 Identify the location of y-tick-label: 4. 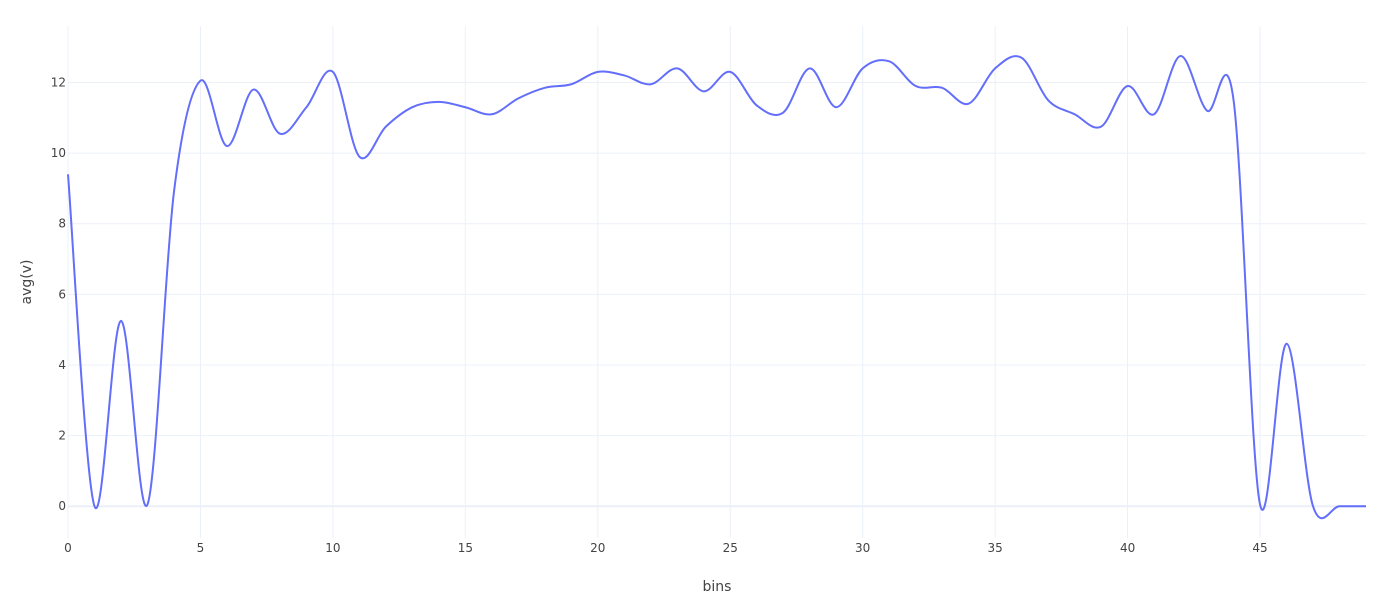
(62, 365).